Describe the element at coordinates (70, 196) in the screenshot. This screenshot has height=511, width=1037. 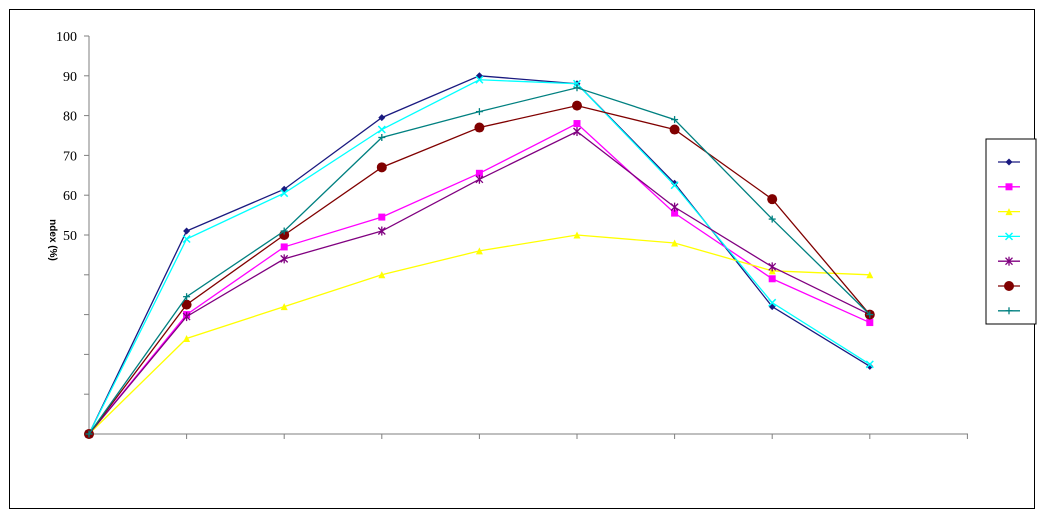
I see `y-tick-label: 60` at that location.